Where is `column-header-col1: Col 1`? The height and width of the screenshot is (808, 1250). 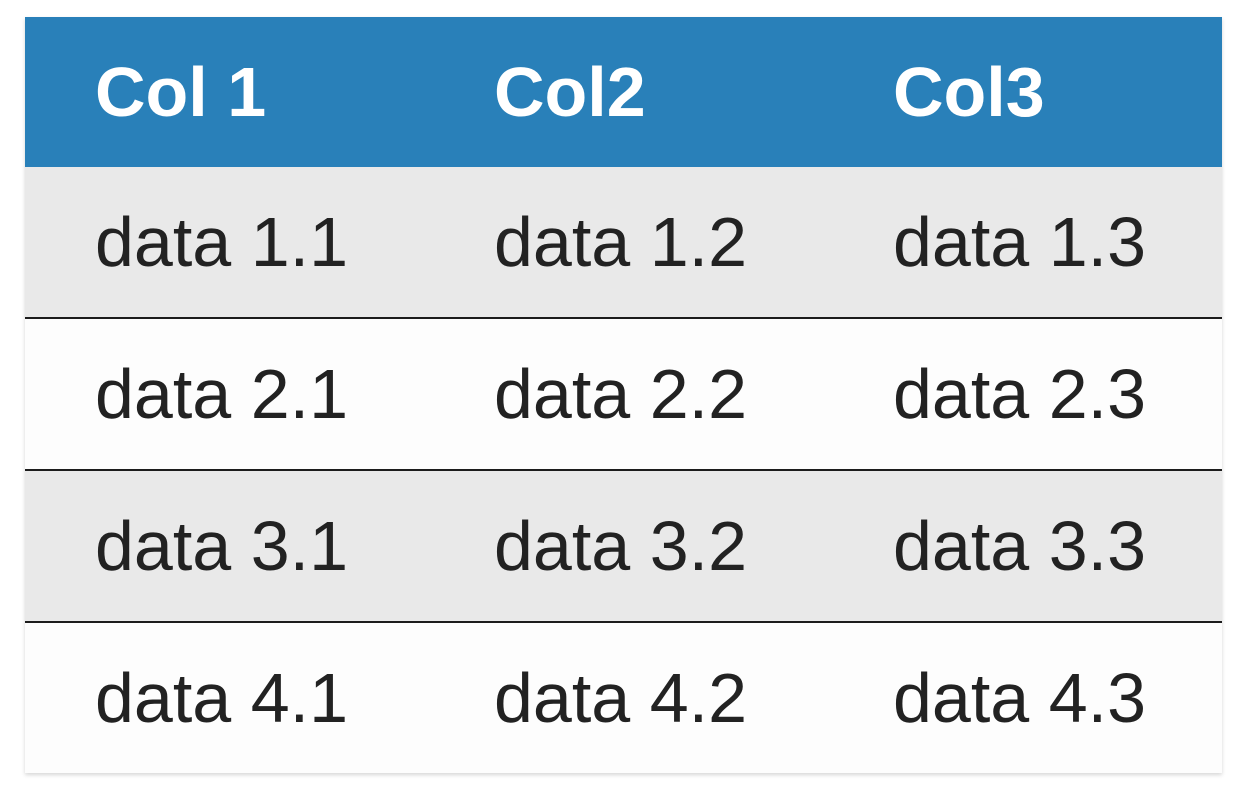
column-header-col1: Col 1 is located at coordinates (224, 92).